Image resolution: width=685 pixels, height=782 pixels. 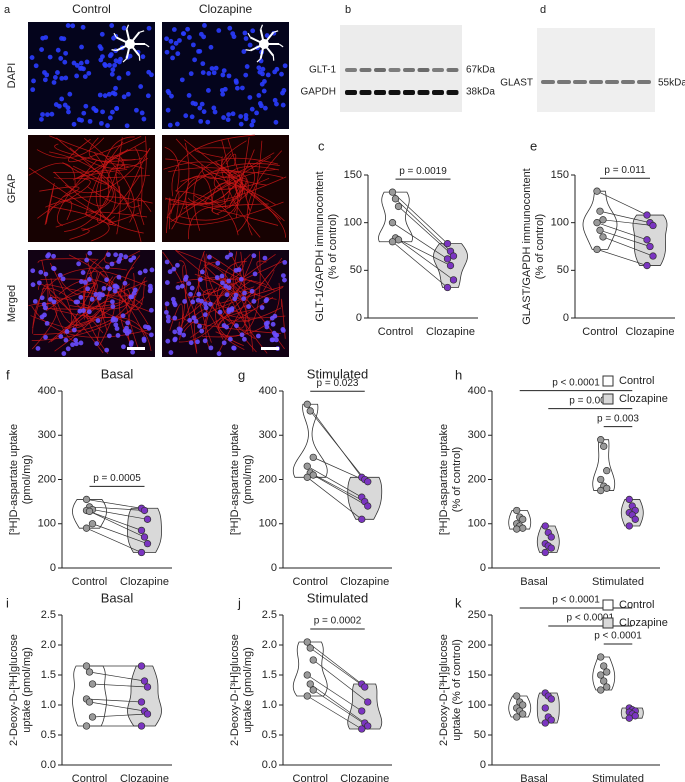 What do you see at coordinates (401, 68) in the screenshot?
I see `blot` at bounding box center [401, 68].